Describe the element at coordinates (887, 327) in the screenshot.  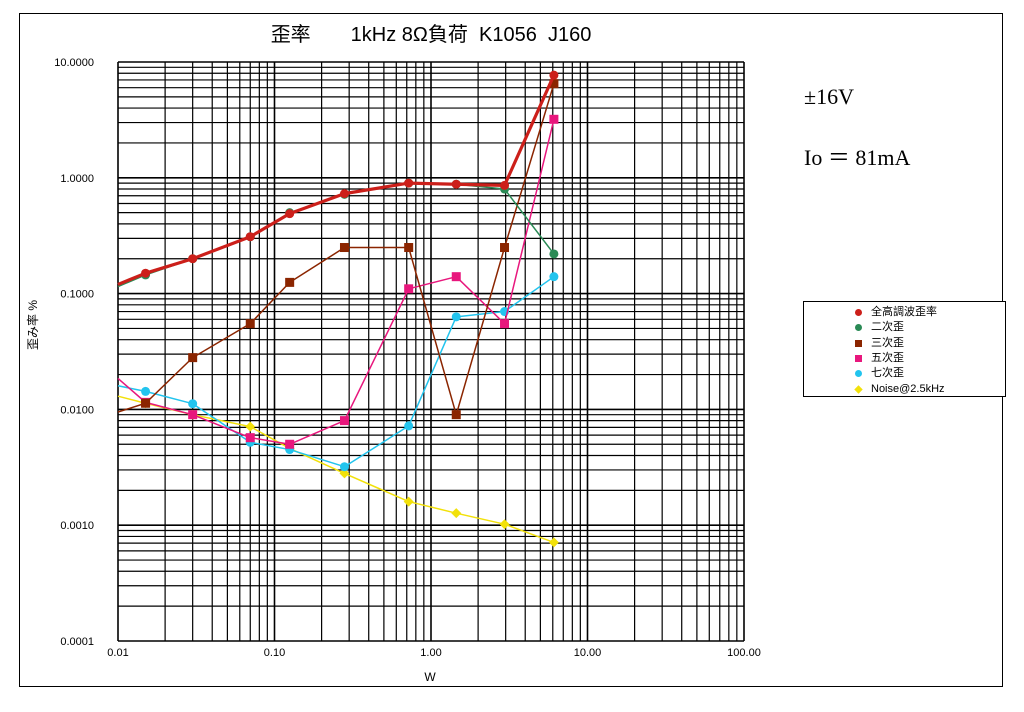
I see `legend-label: 二次歪` at that location.